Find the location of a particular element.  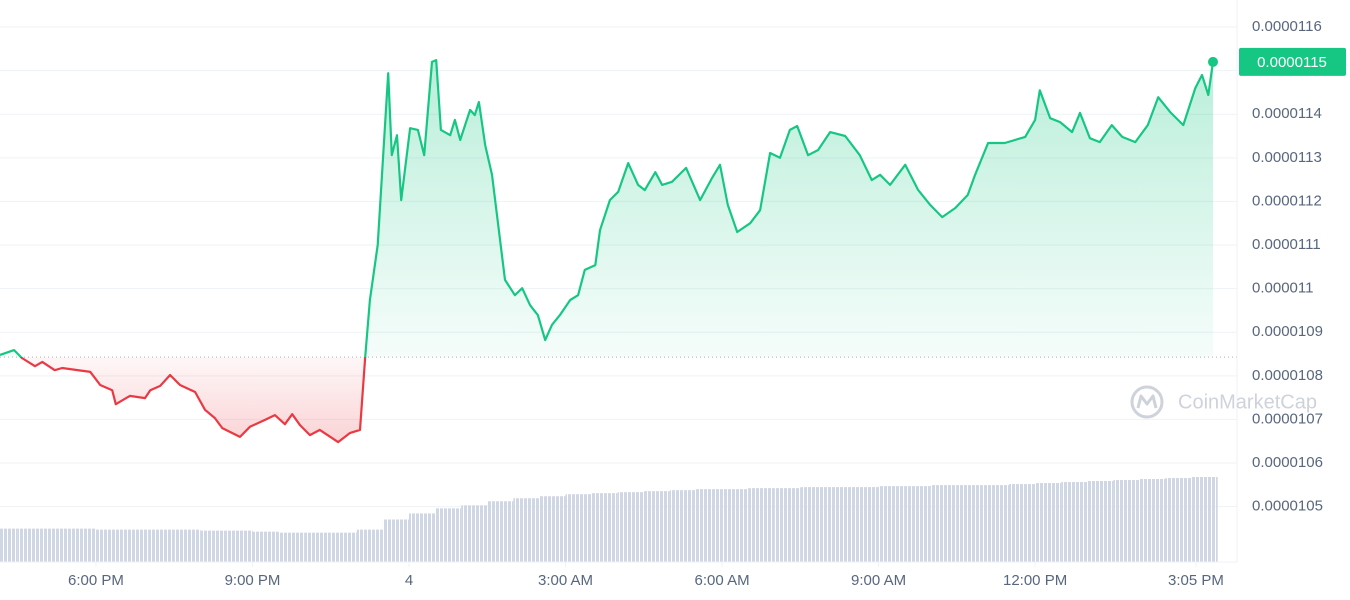

y-tick-label: 0.0000105 is located at coordinates (1287, 506).